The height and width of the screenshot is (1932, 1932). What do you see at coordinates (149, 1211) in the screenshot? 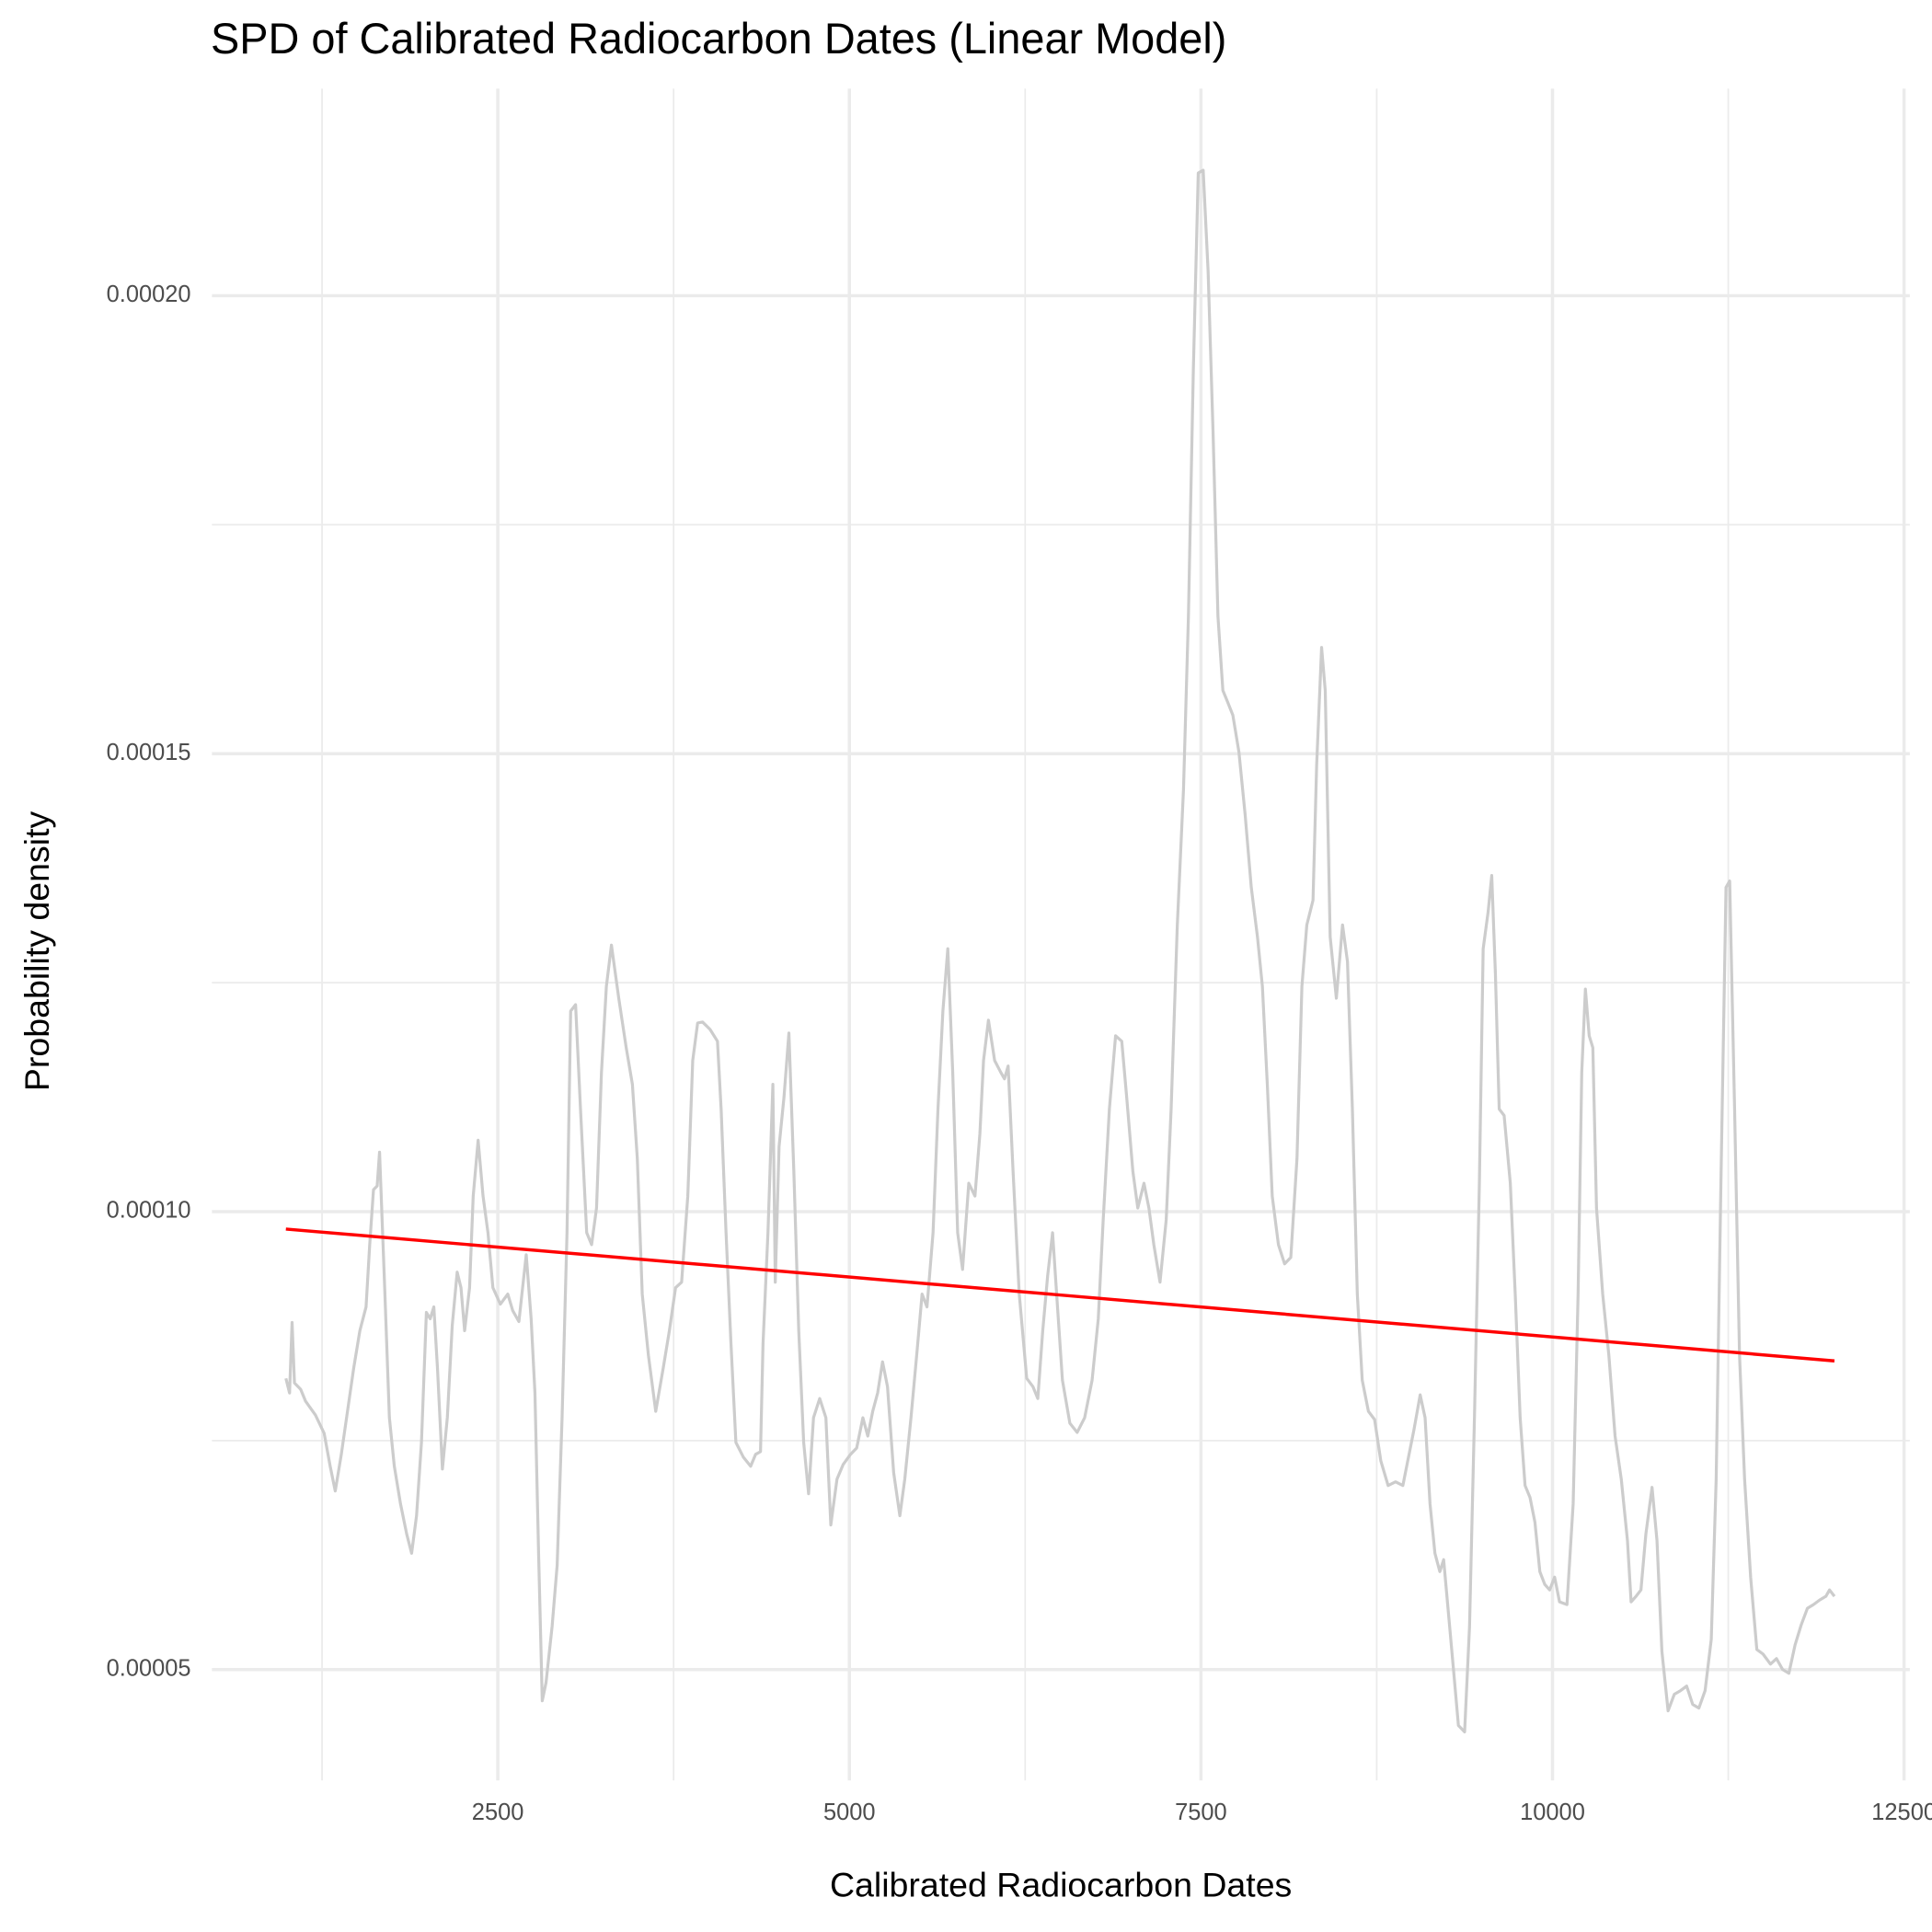
I see `y-tick-label: 0.00010` at bounding box center [149, 1211].